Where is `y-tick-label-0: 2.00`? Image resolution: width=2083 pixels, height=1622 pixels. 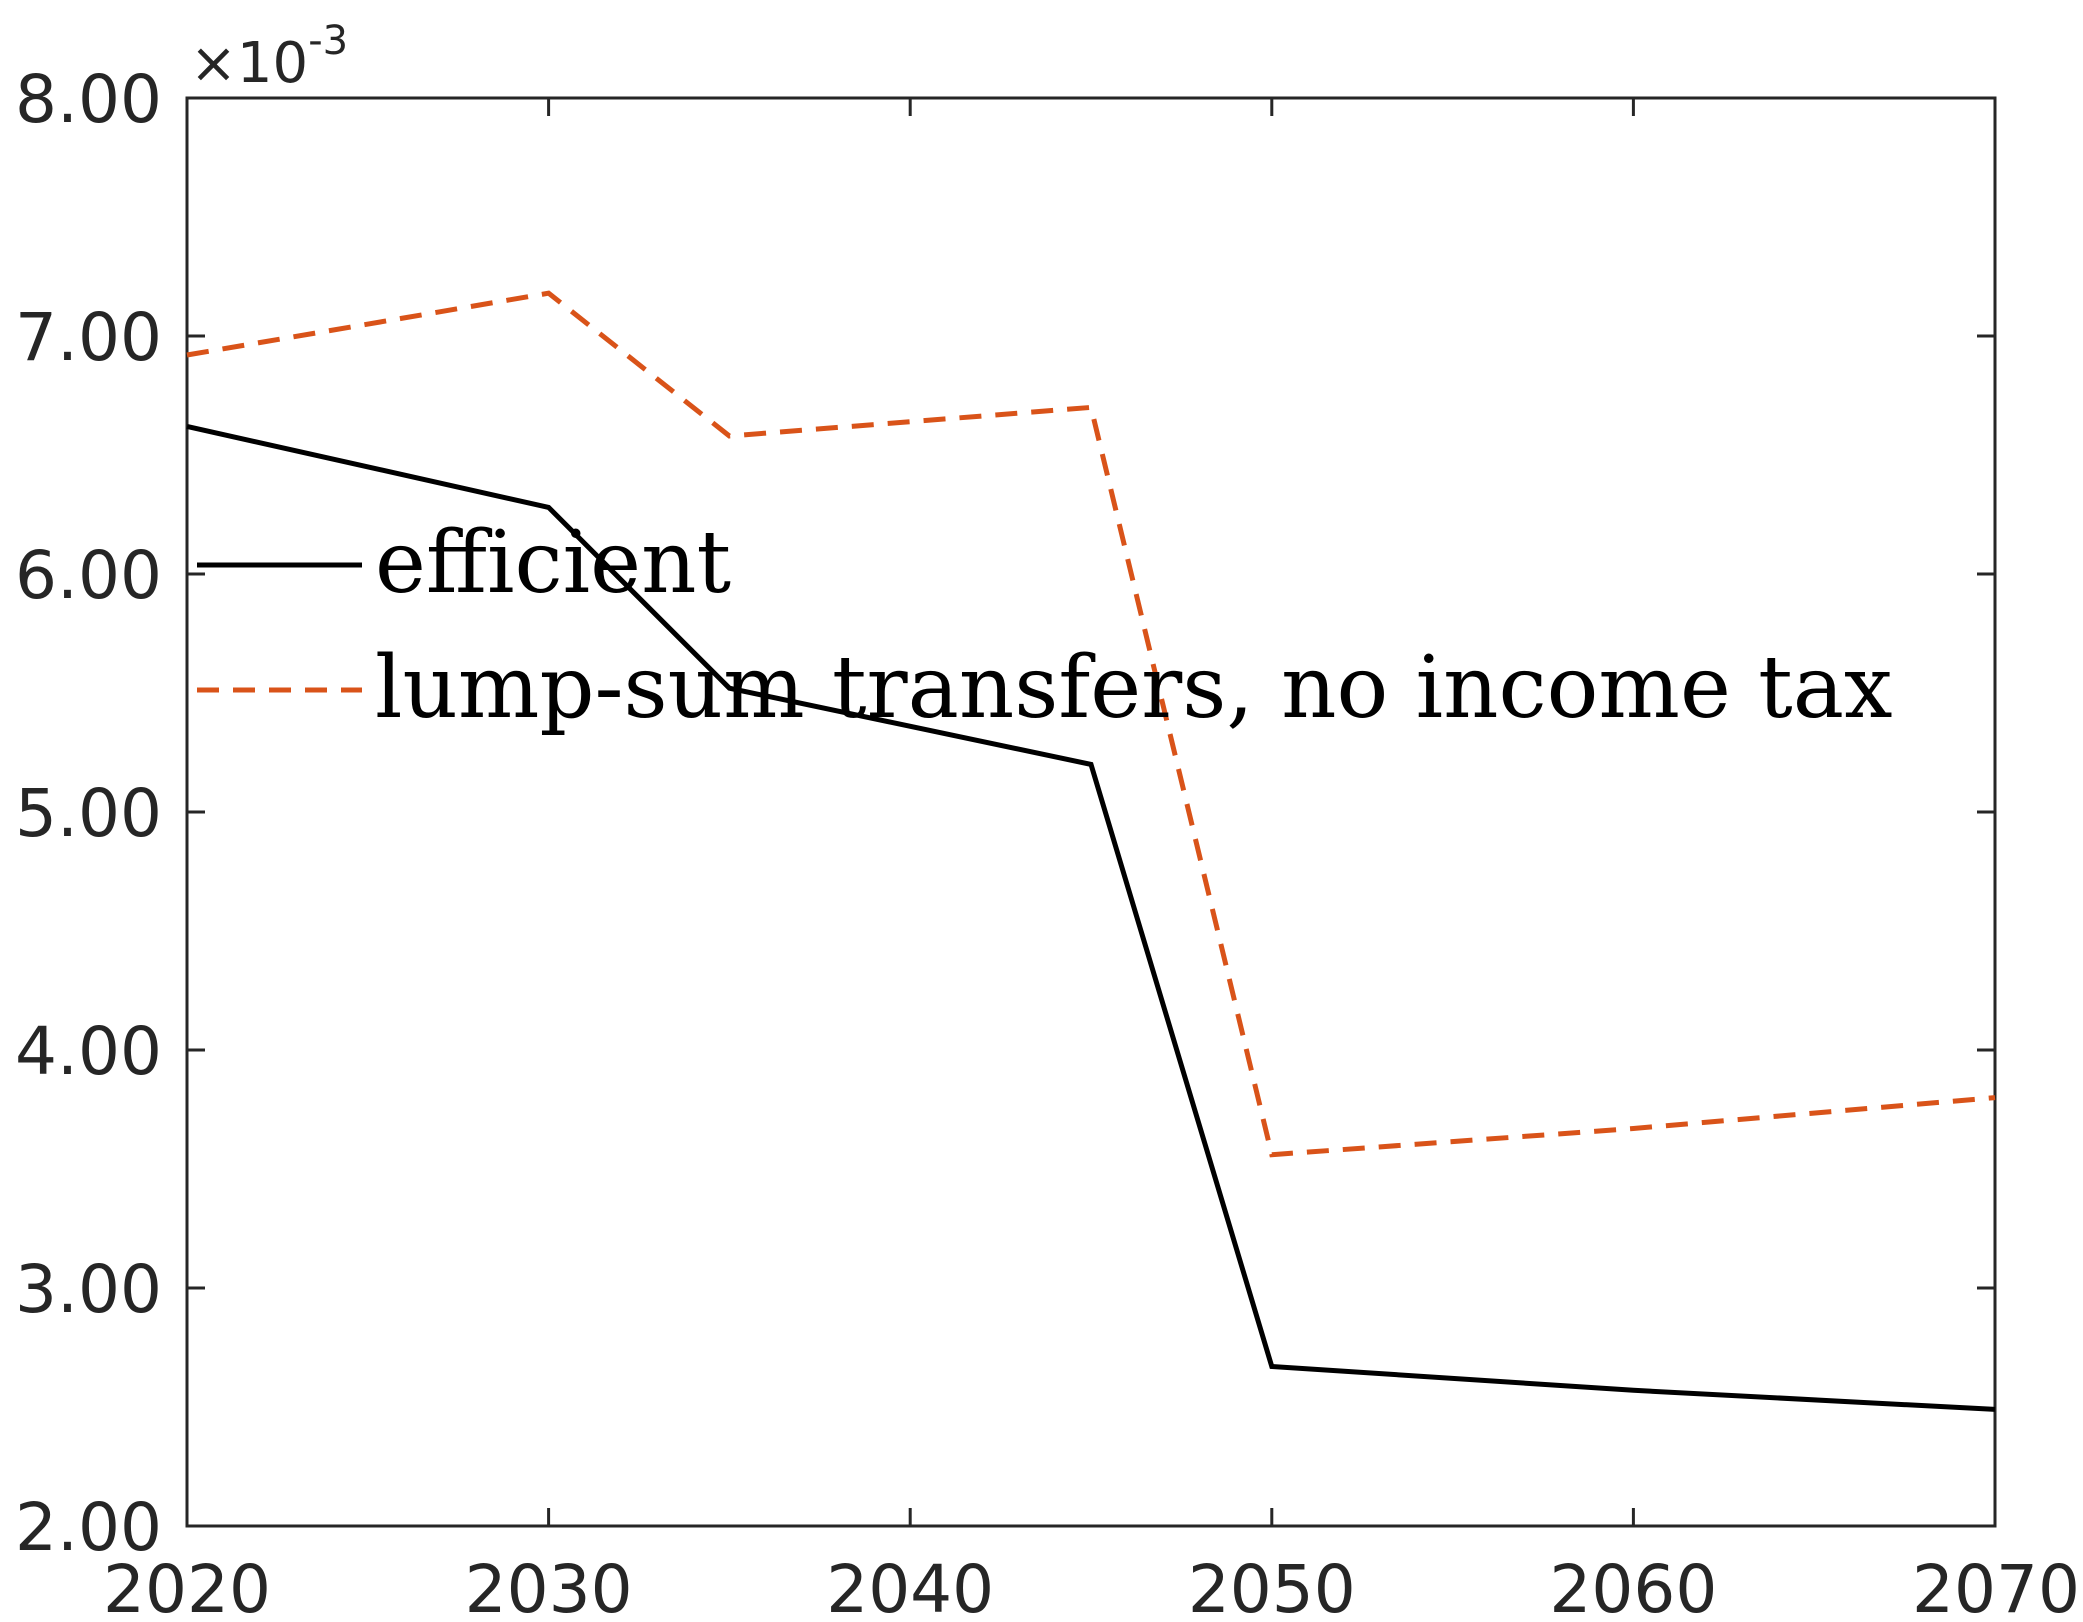
y-tick-label-0: 2.00 is located at coordinates (88, 1527).